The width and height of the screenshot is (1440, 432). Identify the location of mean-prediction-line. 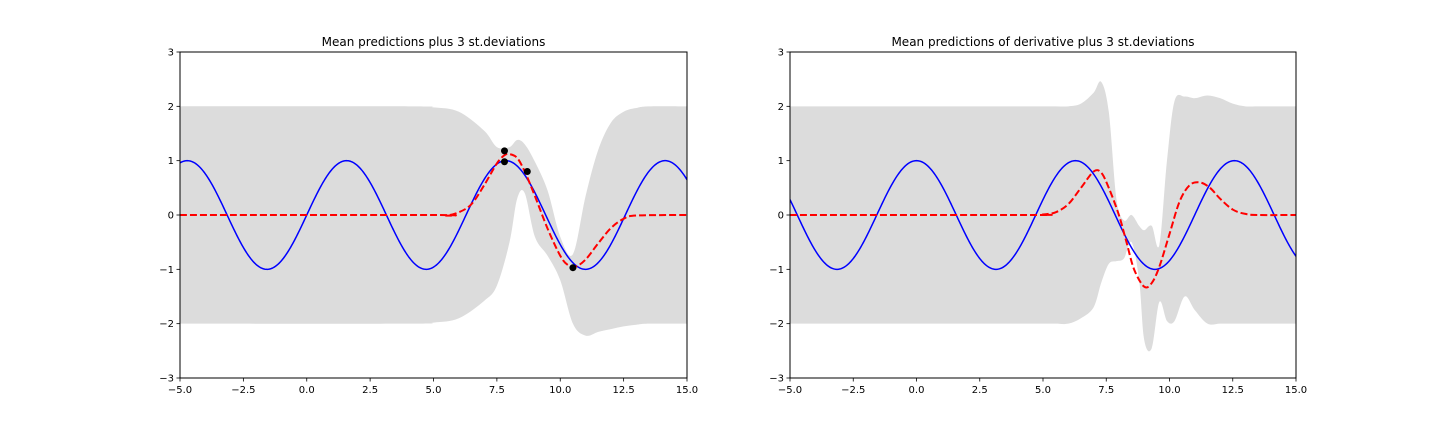
(1043, 229).